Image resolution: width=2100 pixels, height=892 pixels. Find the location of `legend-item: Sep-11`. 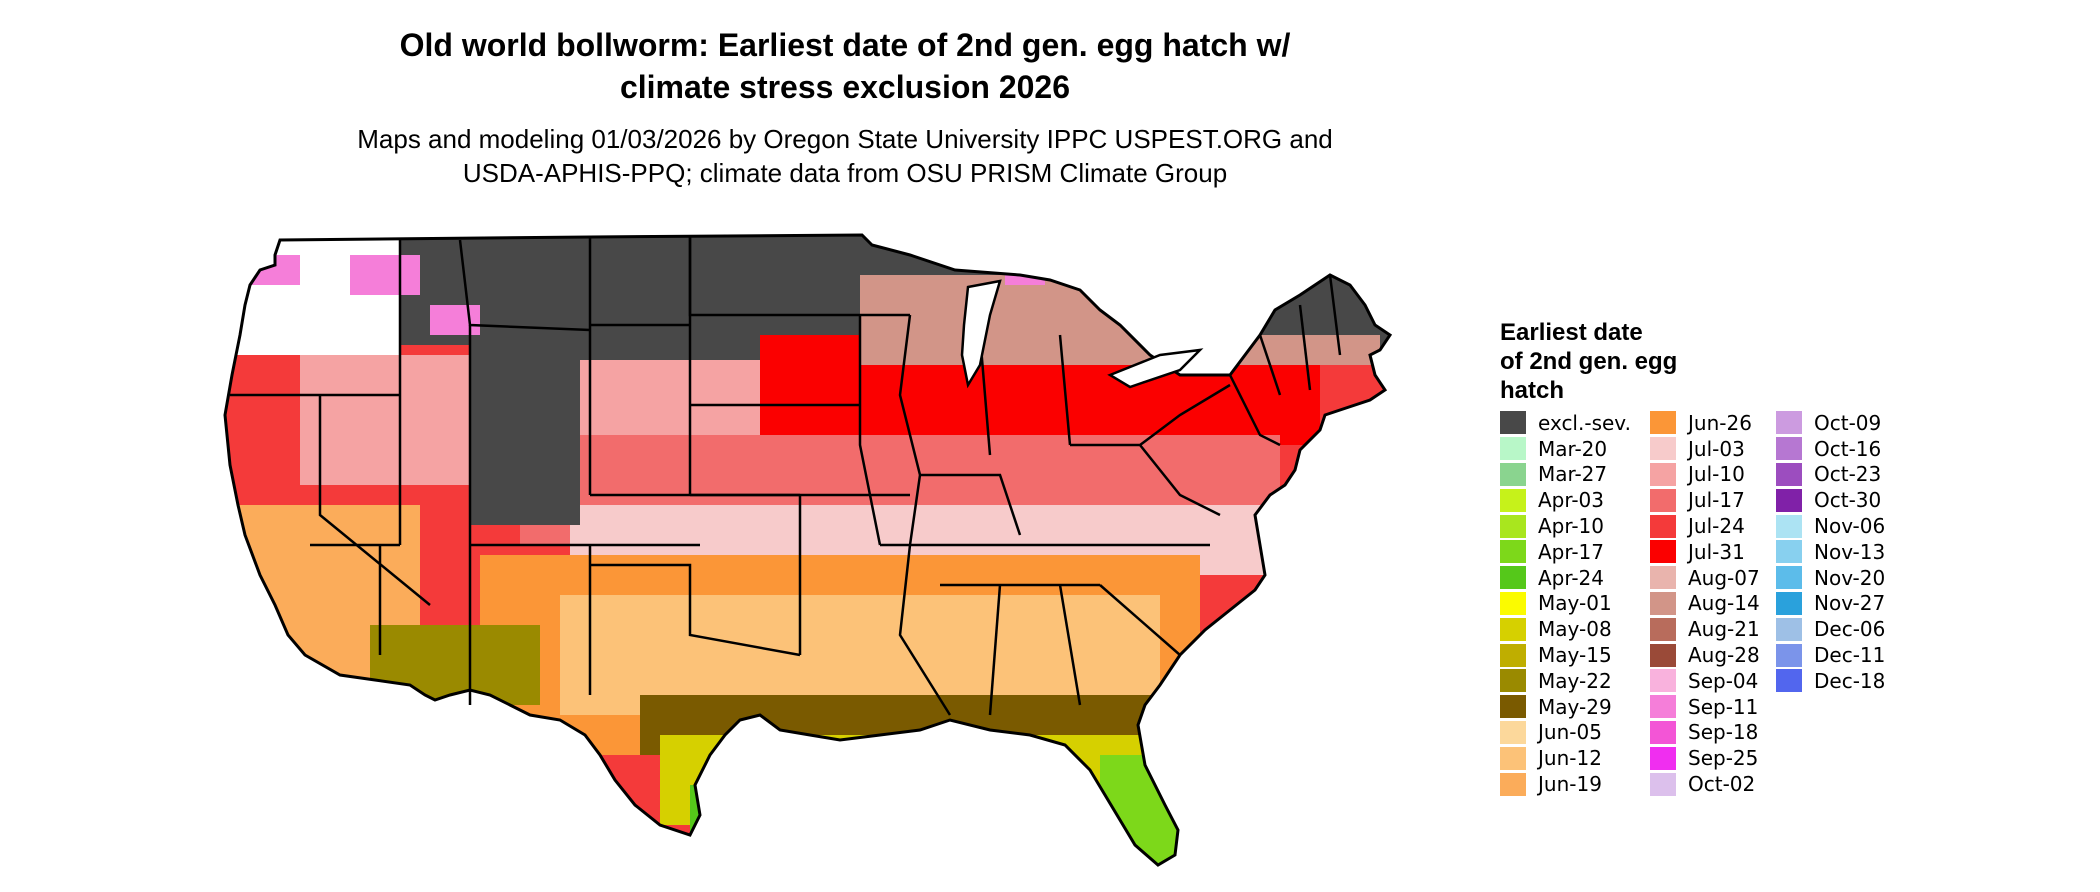

legend-item: Sep-11 is located at coordinates (1705, 707).